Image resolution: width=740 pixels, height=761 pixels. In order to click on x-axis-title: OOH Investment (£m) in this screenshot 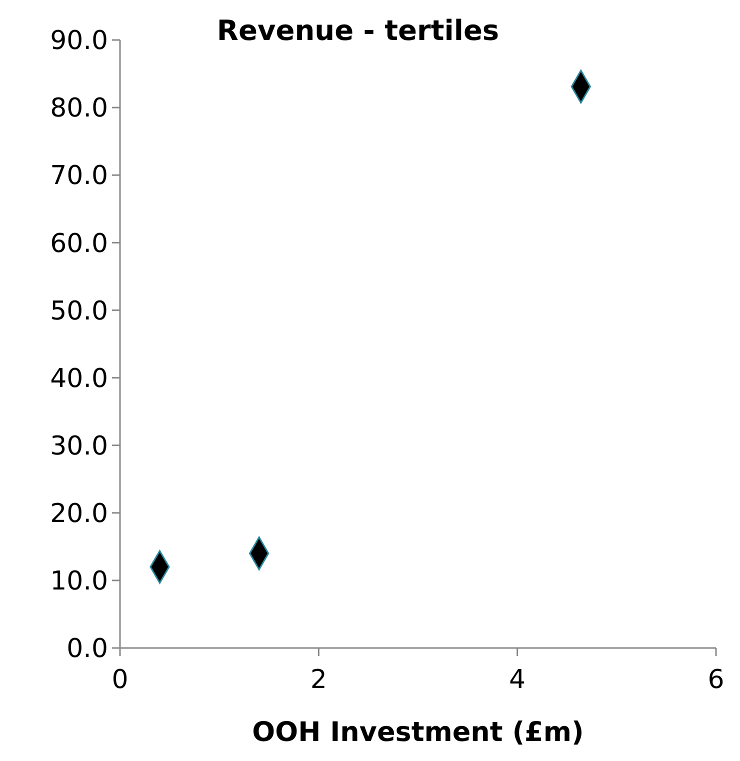, I will do `click(418, 732)`.